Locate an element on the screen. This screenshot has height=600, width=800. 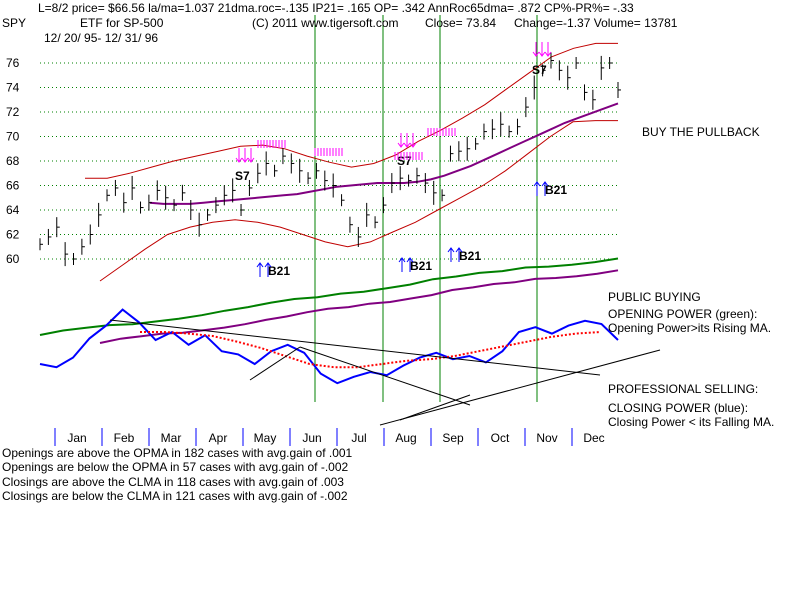
copyright-text: (C) 2011 www.tigersoft.com is located at coordinates (325, 23).